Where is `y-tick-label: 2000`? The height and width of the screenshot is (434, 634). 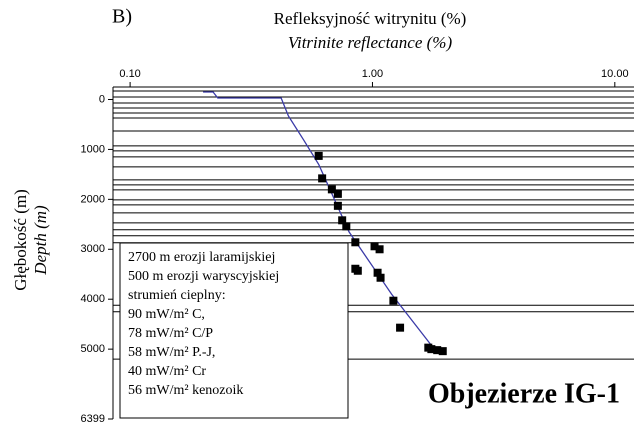
y-tick-label: 2000 is located at coordinates (93, 199).